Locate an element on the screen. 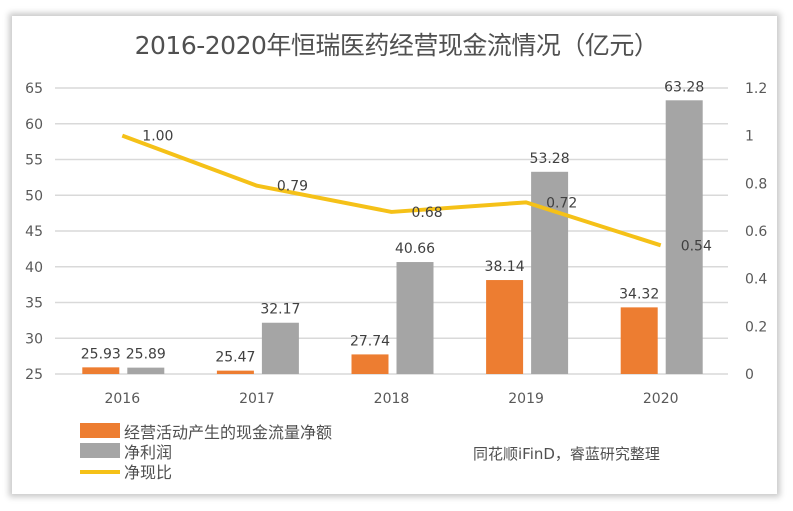 The image size is (793, 511). right-axis-tick: 0.2 is located at coordinates (756, 327).